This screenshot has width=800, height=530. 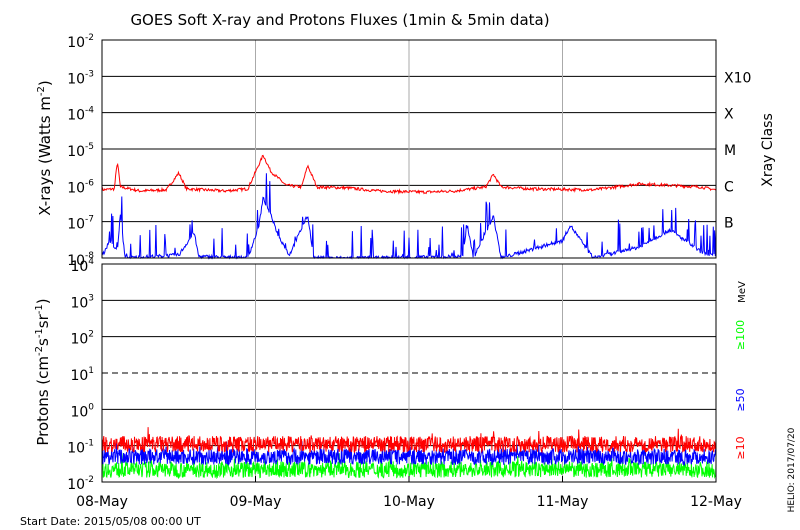 What do you see at coordinates (43, 401) in the screenshot?
I see `proton-y-label-text: Protons (cm` at bounding box center [43, 401].